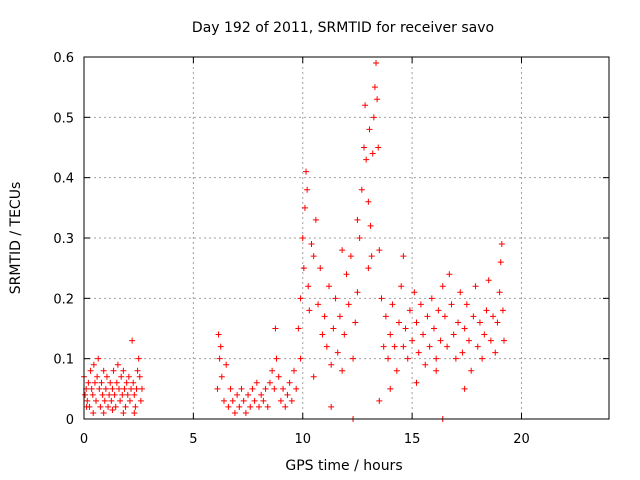 This screenshot has height=480, width=640. What do you see at coordinates (84, 439) in the screenshot?
I see `x-tick-label: 0` at bounding box center [84, 439].